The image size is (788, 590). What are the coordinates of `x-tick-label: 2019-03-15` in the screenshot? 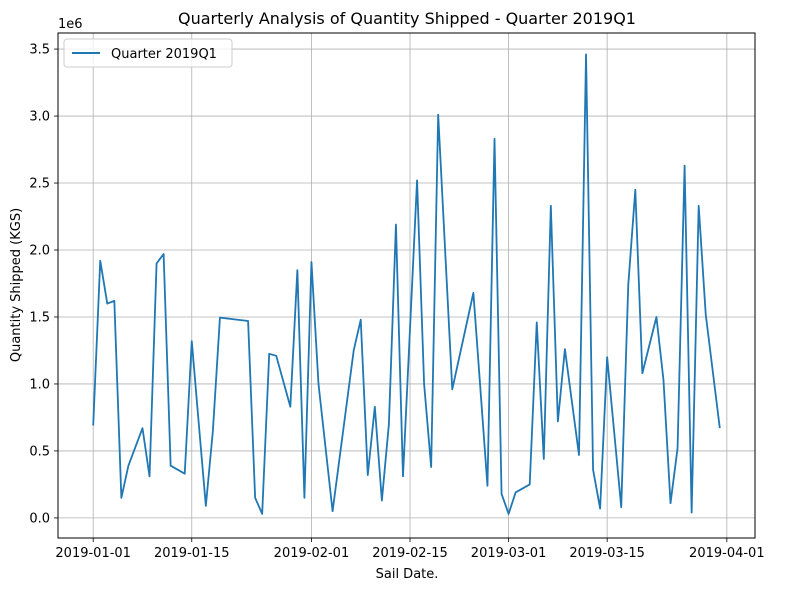 It's located at (607, 553).